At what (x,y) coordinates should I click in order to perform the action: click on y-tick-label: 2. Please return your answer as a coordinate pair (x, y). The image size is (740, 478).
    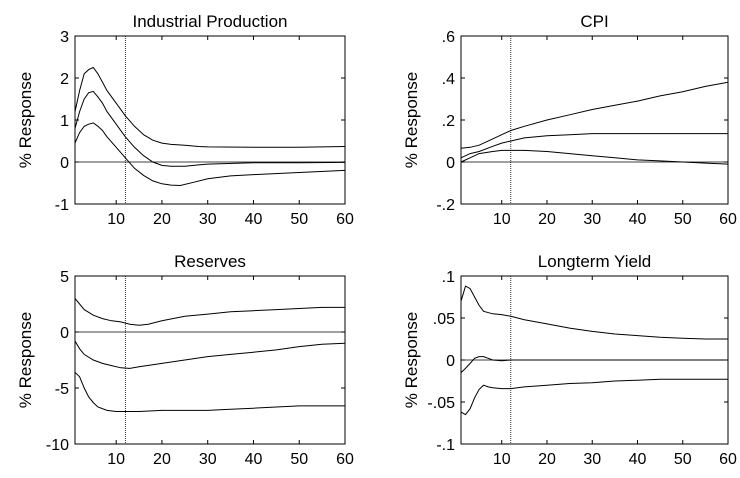
    Looking at the image, I should click on (64, 79).